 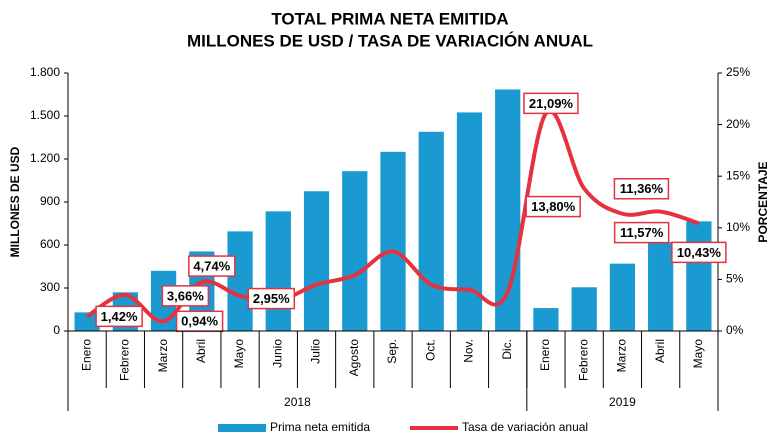 I want to click on y-axis-label: MILLONES DE USD, so click(x=15, y=201).